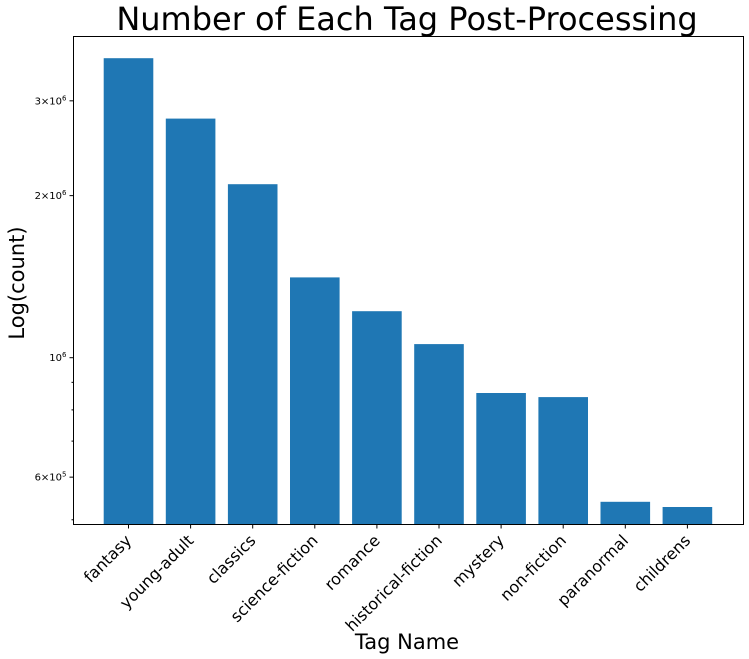  Describe the element at coordinates (51, 477) in the screenshot. I see `y-tick-label: 6×105` at that location.